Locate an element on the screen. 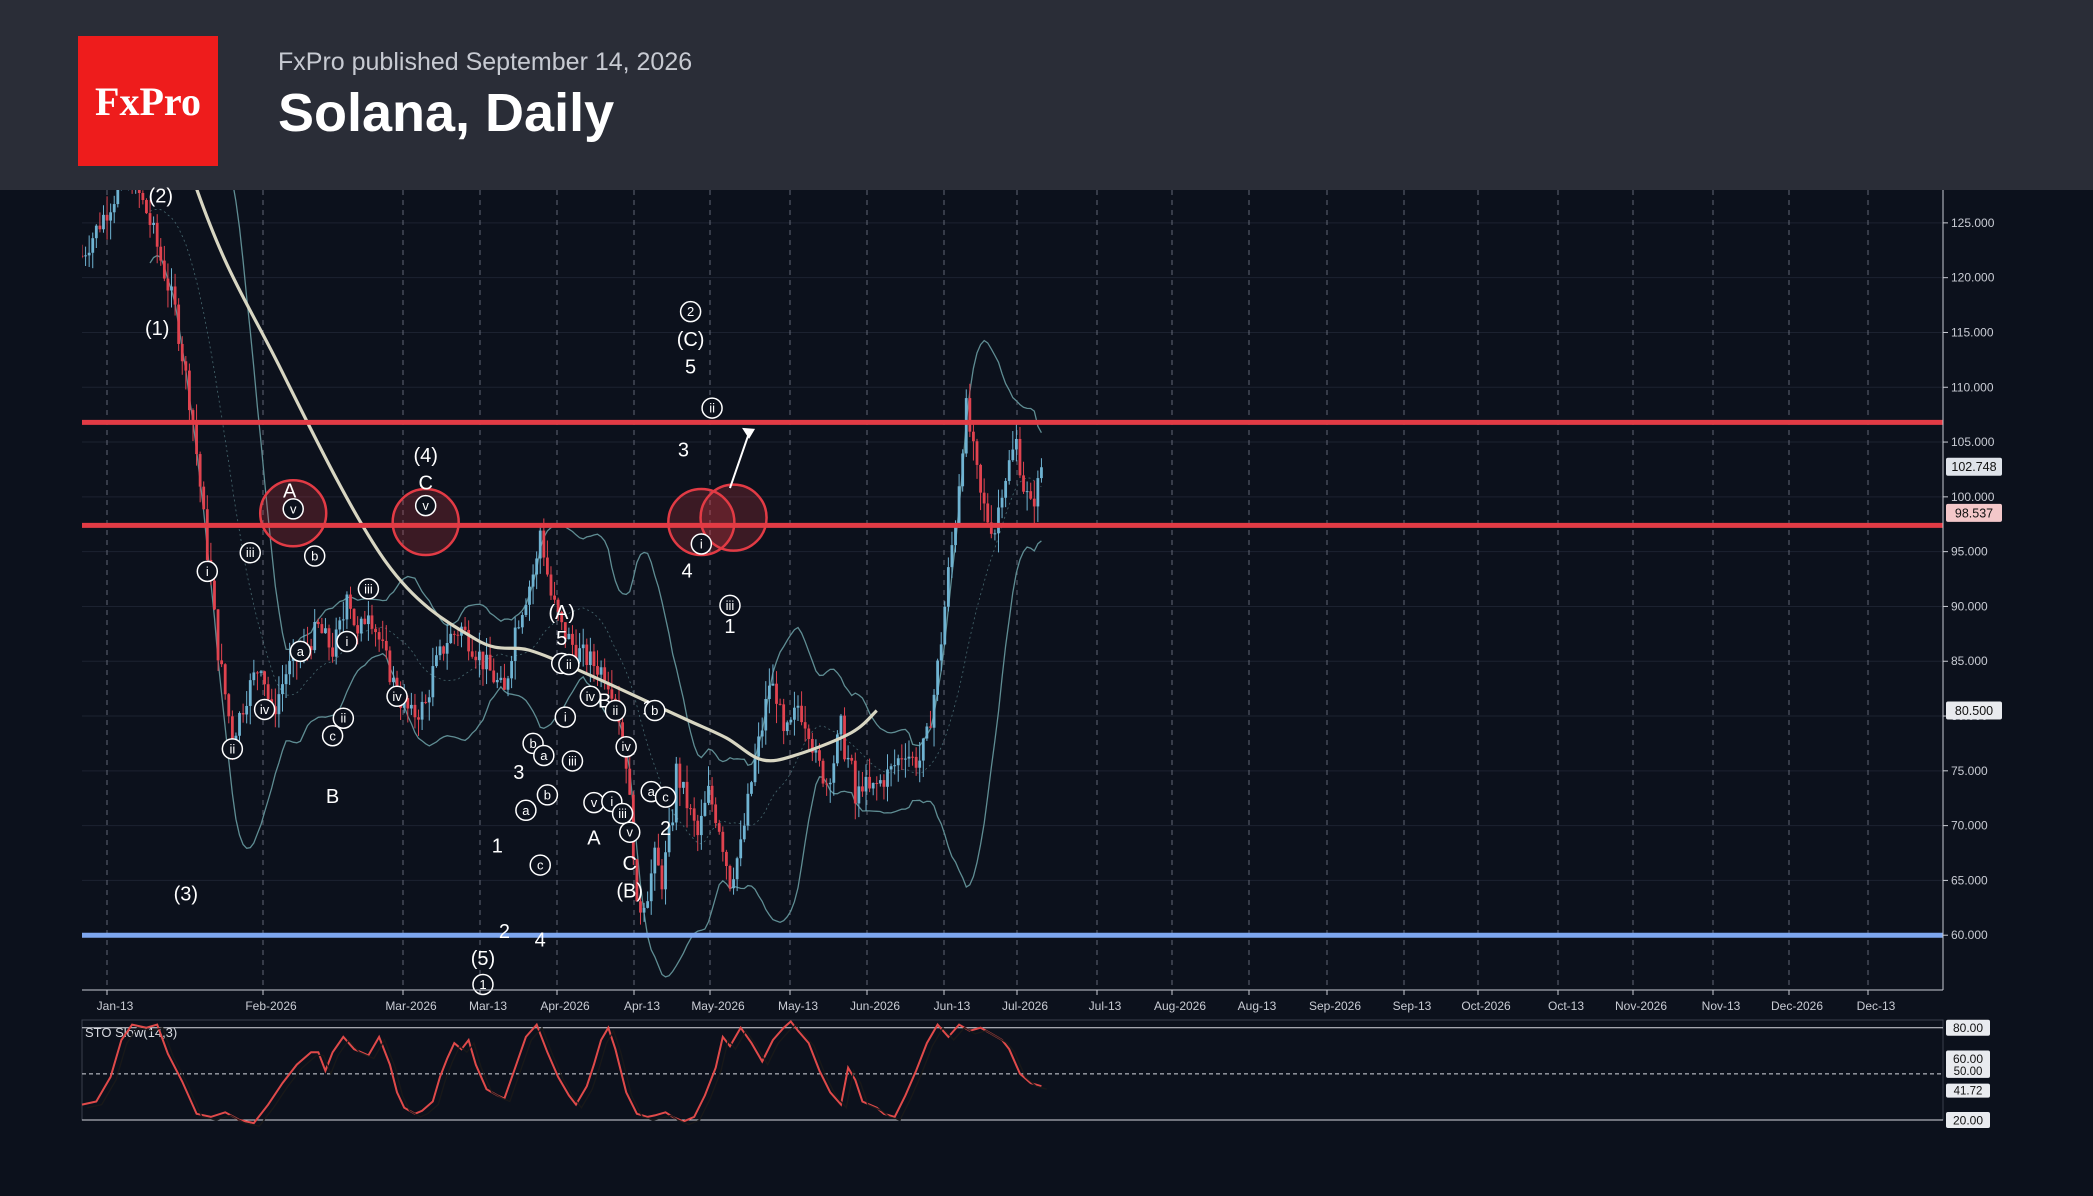  stochastic-tick-box is located at coordinates (1968, 1027).